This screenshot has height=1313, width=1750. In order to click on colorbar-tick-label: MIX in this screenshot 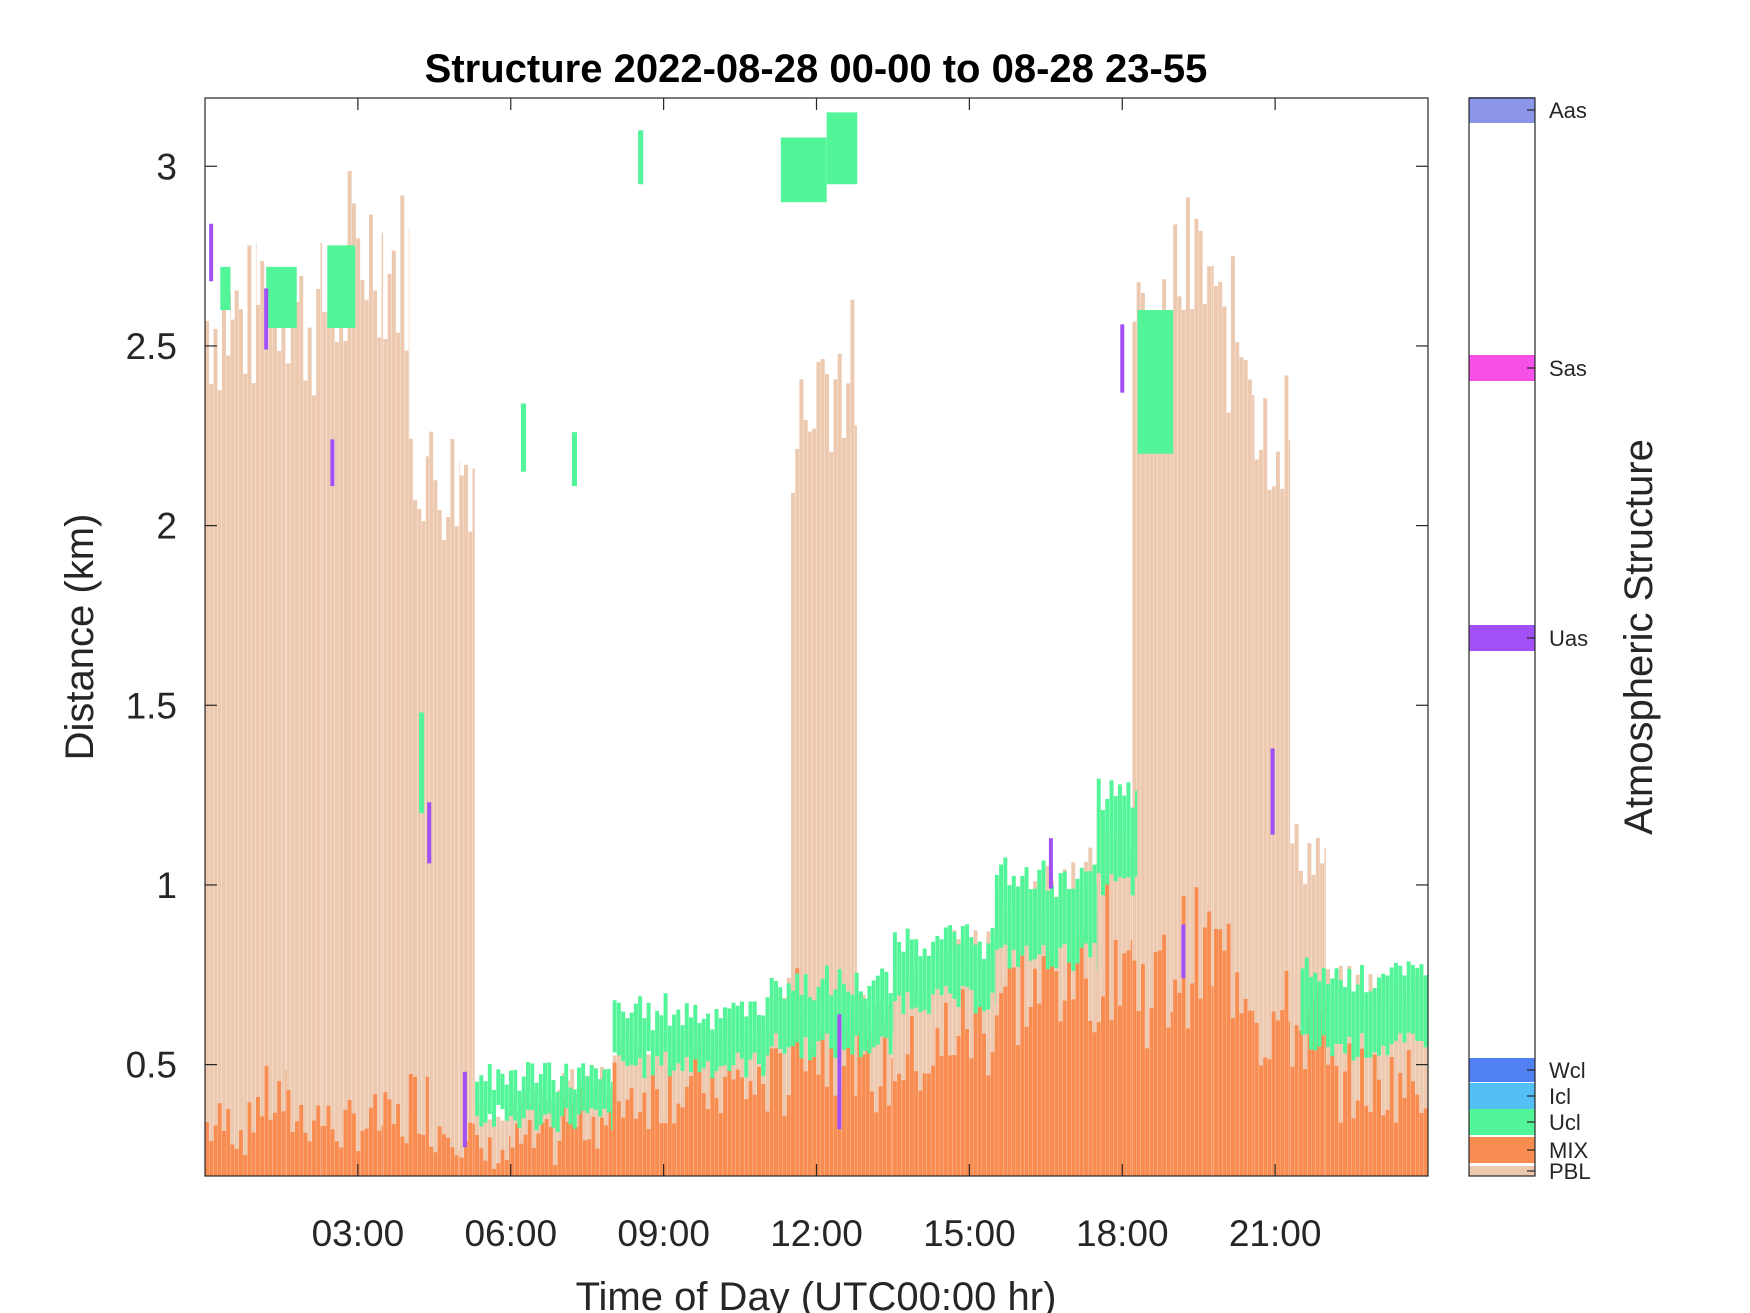, I will do `click(1568, 1150)`.